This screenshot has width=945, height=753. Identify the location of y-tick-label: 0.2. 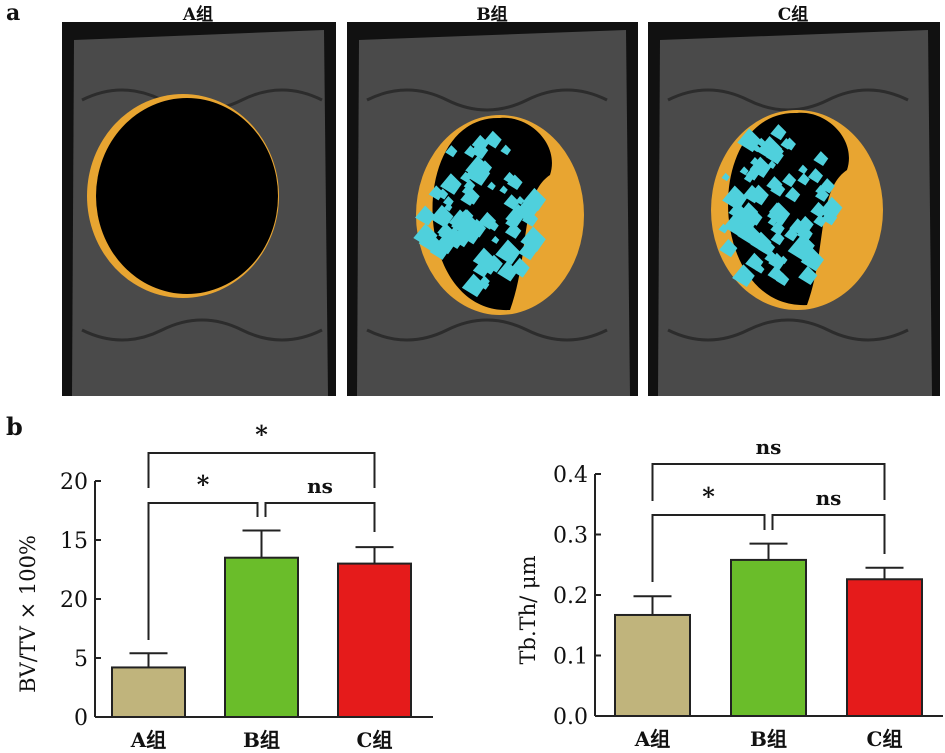
(570, 596).